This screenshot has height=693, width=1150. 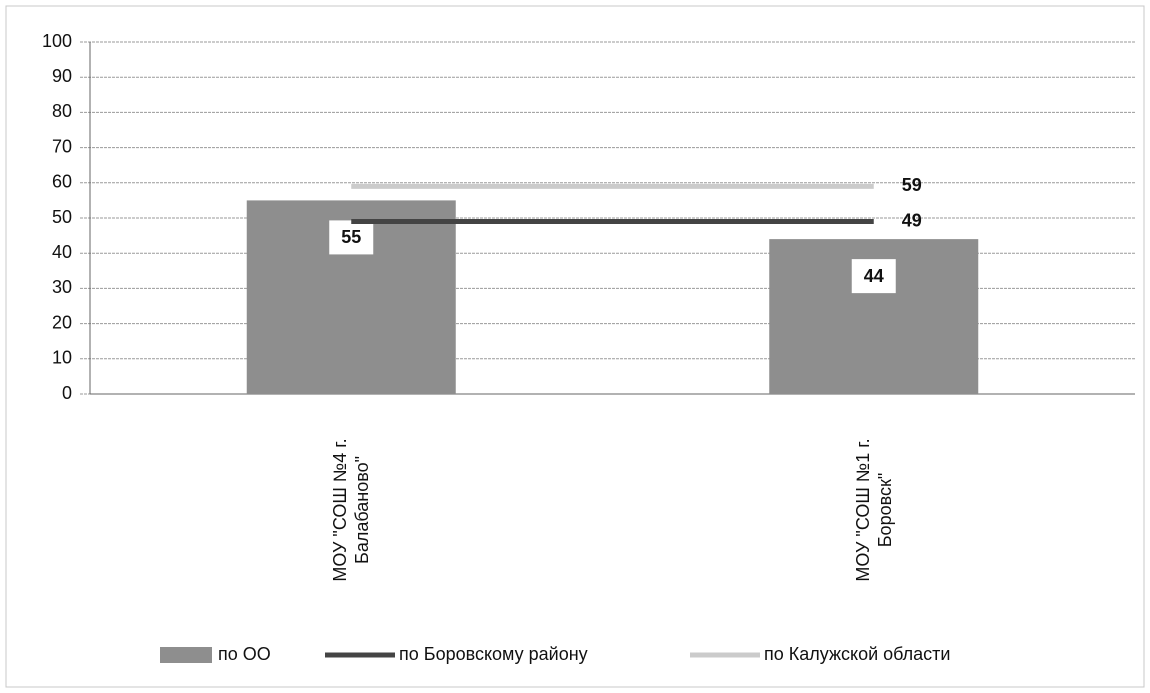 I want to click on data-label: 55, so click(x=351, y=237).